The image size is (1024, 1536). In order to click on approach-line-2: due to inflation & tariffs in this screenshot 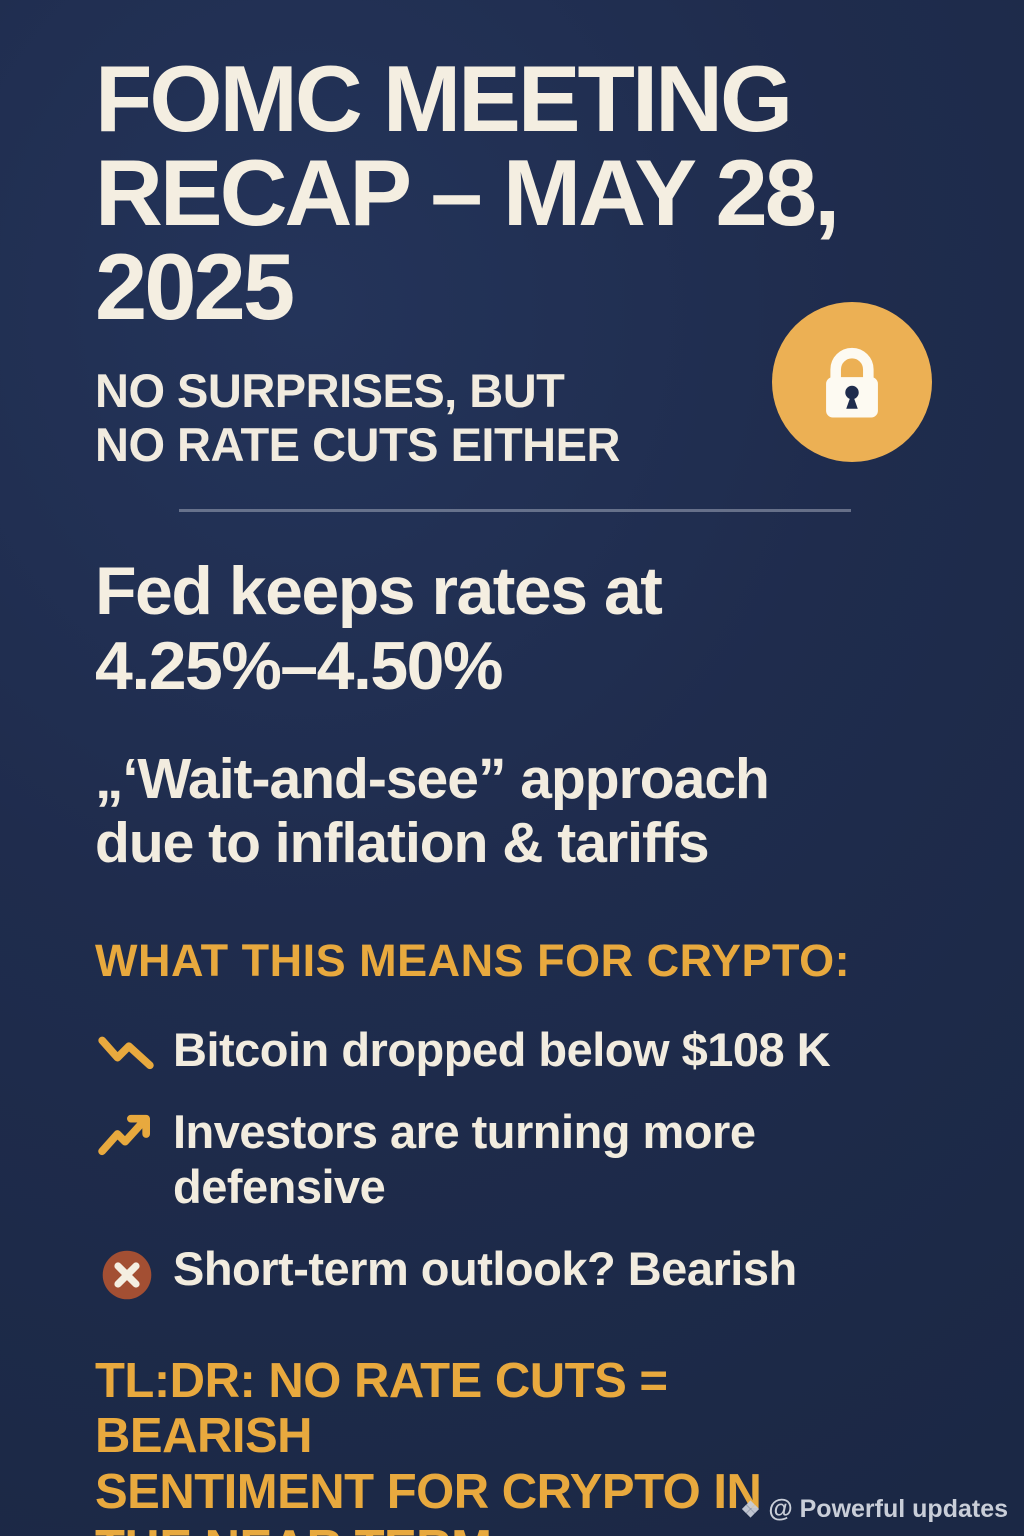, I will do `click(402, 842)`.